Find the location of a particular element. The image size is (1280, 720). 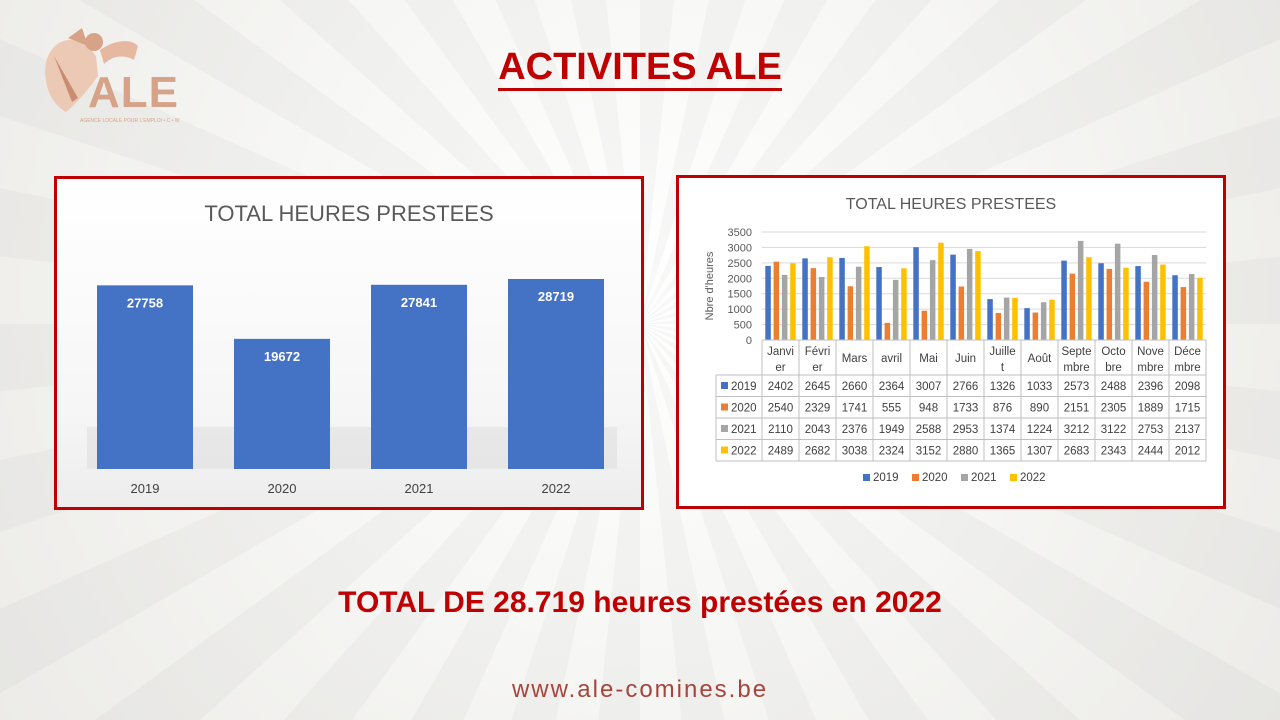

website-link: www.ale-comines.be is located at coordinates (640, 689).